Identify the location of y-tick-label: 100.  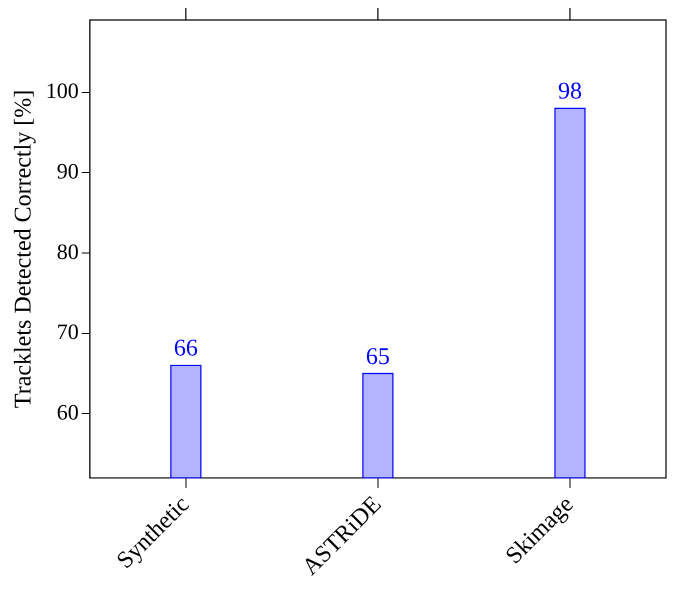
(62, 91).